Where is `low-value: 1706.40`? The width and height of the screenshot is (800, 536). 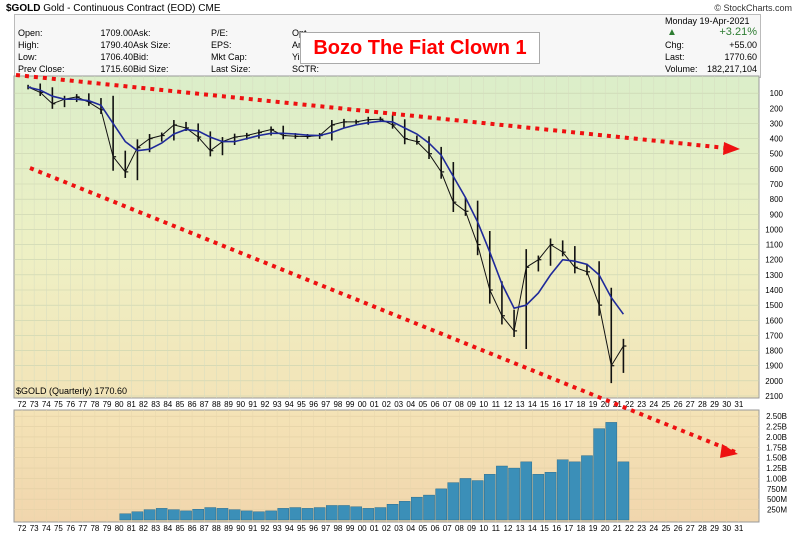
low-value: 1706.40 is located at coordinates (116, 57).